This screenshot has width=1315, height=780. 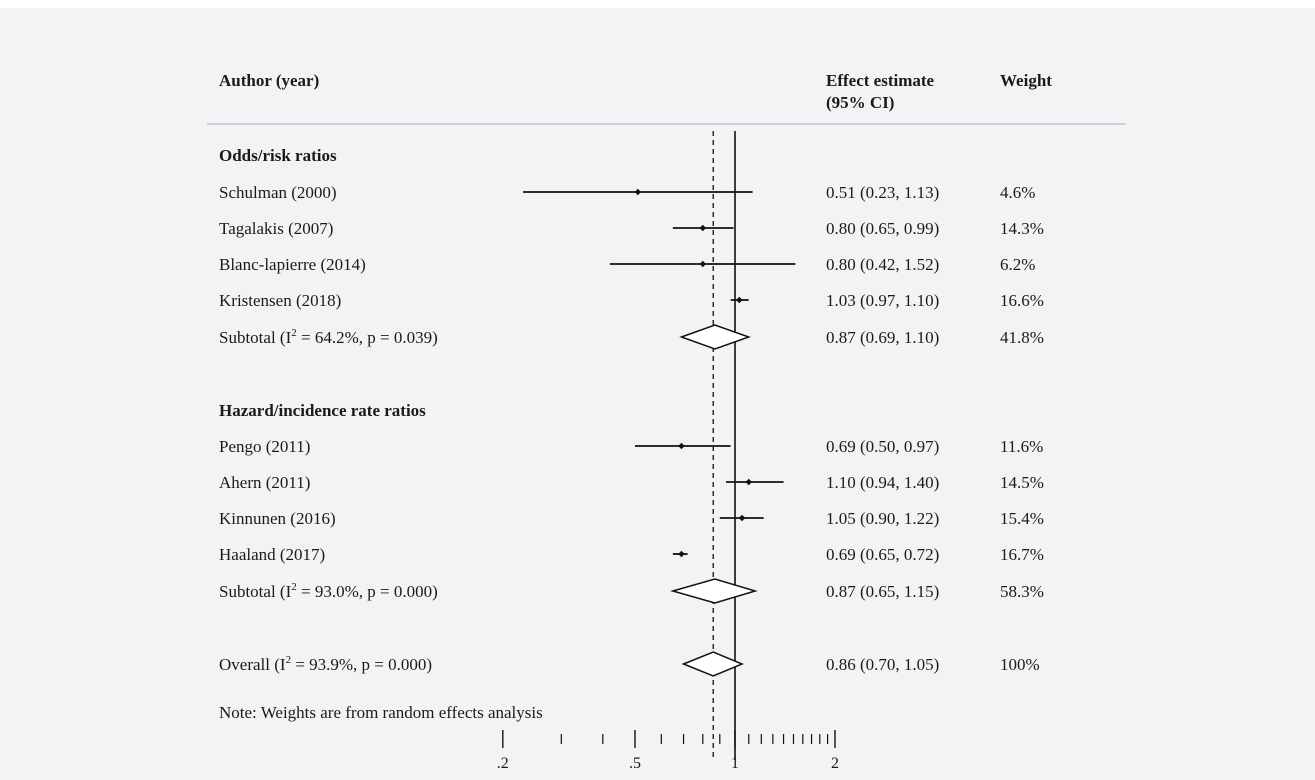 I want to click on header-weight: Weight, so click(x=1026, y=80).